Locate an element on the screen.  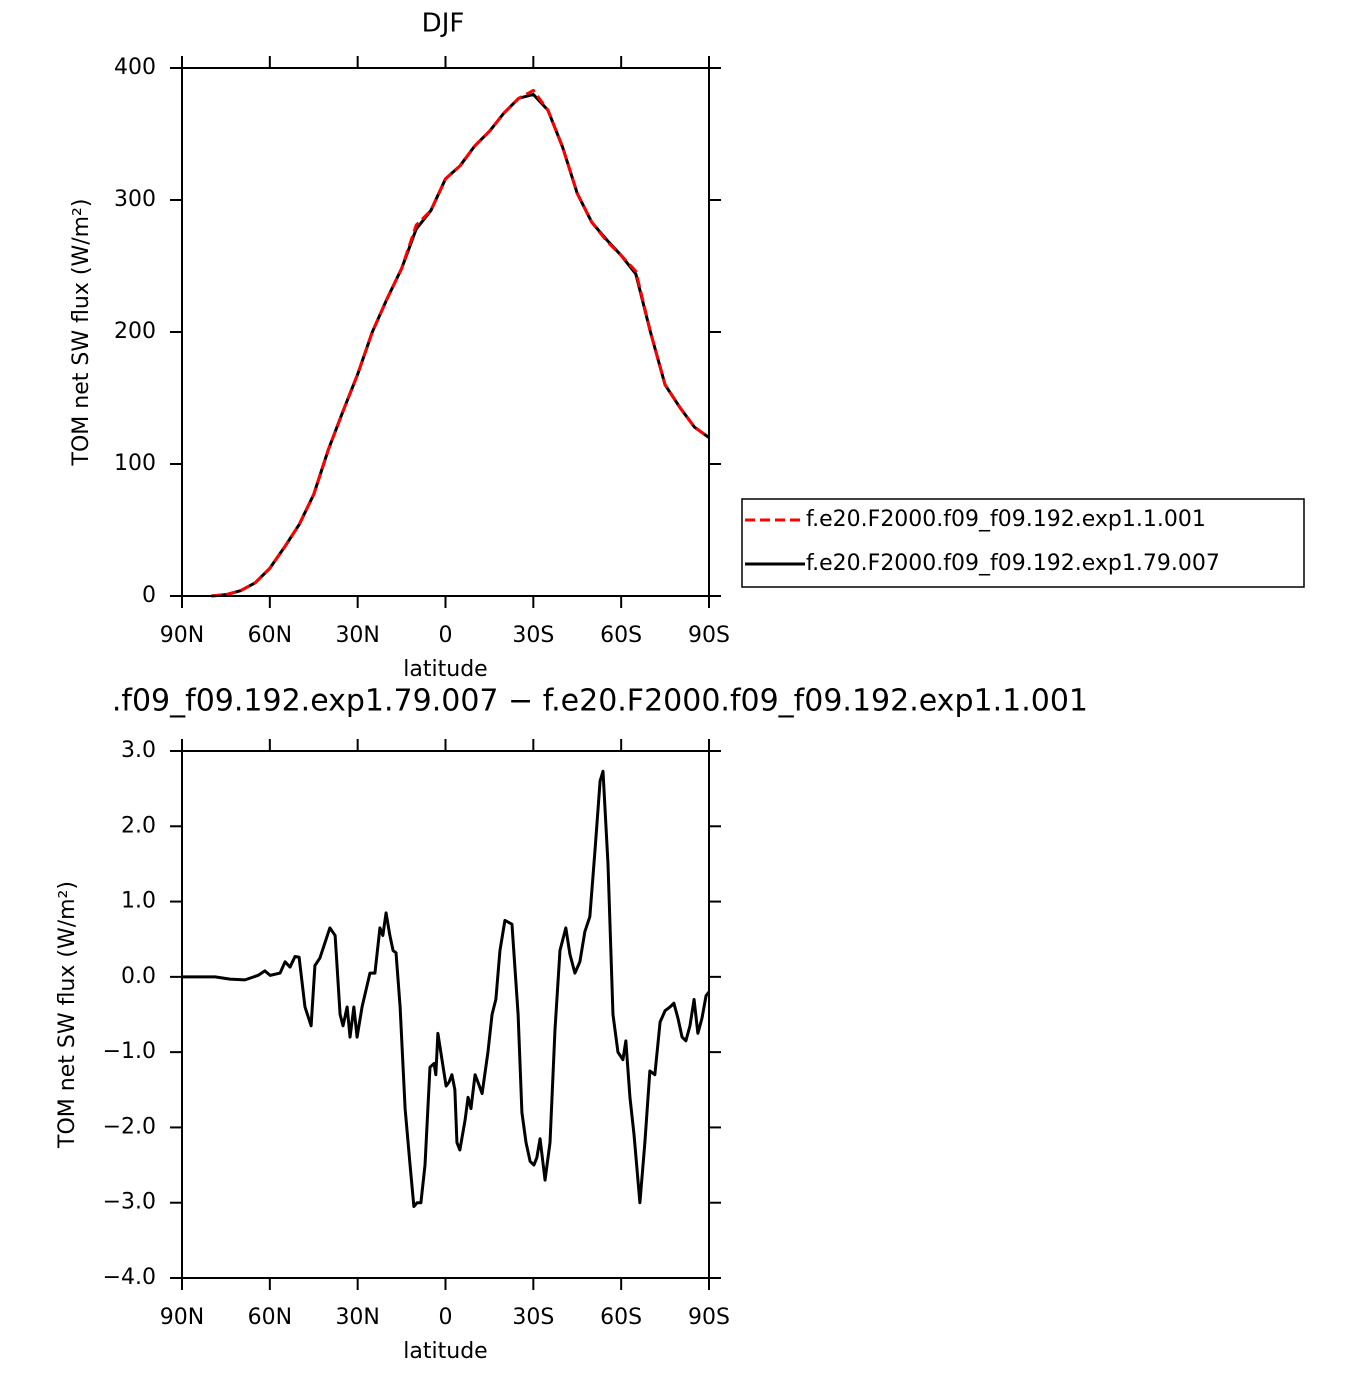
y-tick-label: 200 is located at coordinates (135, 331).